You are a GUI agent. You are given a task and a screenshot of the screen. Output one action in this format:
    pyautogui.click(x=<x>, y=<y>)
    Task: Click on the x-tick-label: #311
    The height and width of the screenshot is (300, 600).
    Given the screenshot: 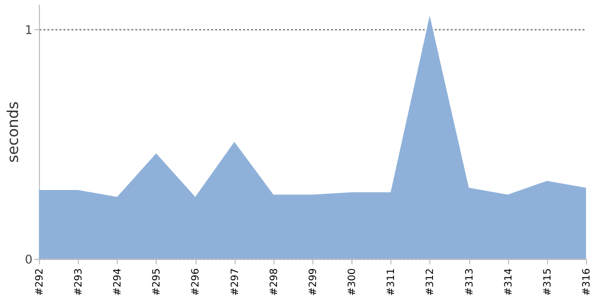 What is the action you would take?
    pyautogui.click(x=392, y=282)
    